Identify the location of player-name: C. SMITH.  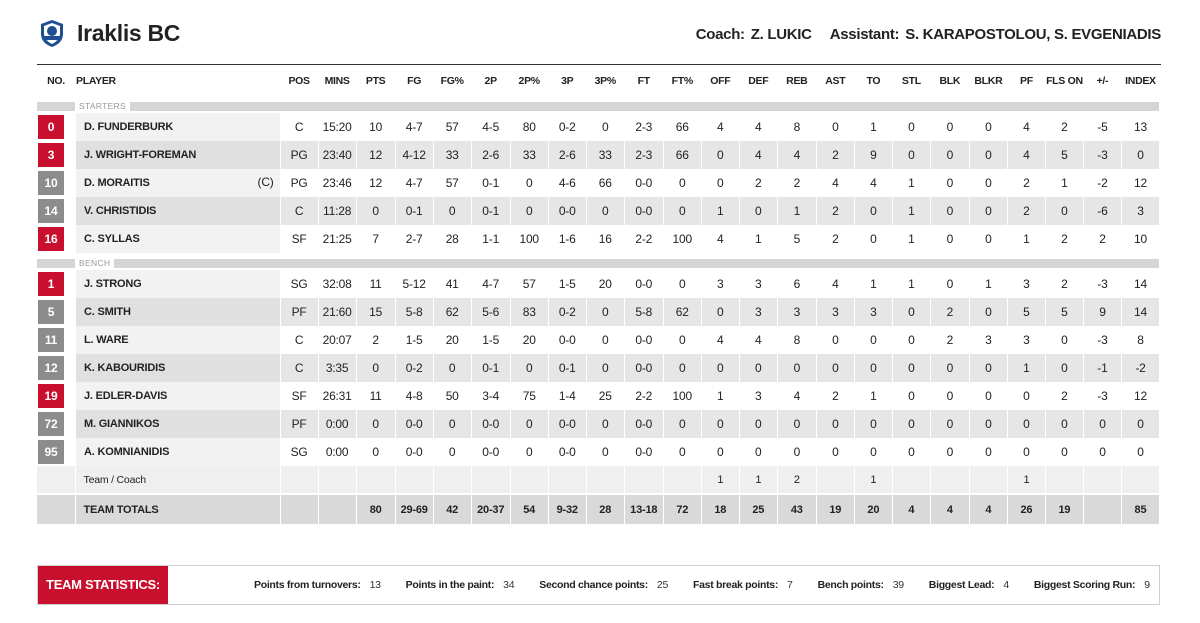
(107, 312).